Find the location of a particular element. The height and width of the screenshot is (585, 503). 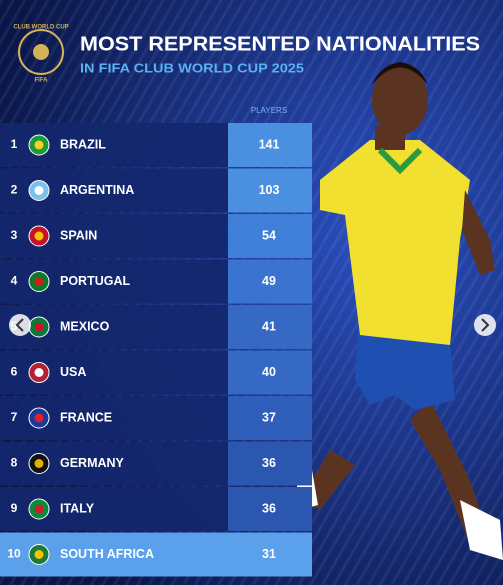

players: 103 is located at coordinates (269, 190).